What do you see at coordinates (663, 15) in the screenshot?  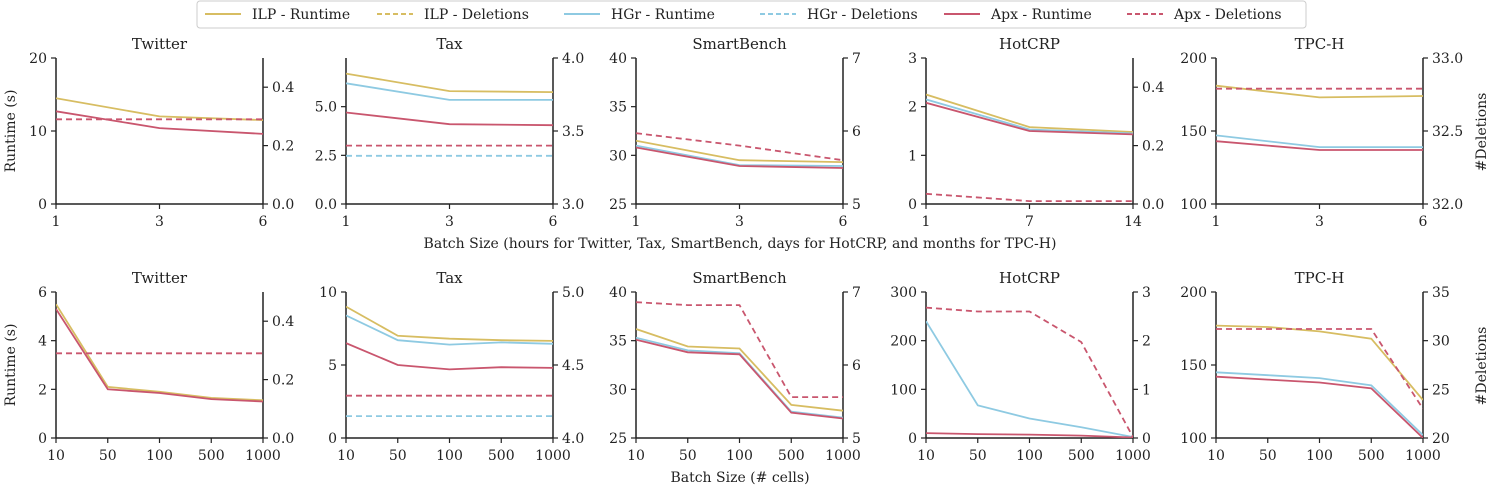 I see `legend-label-hgr-runtime: HGr - Runtime` at bounding box center [663, 15].